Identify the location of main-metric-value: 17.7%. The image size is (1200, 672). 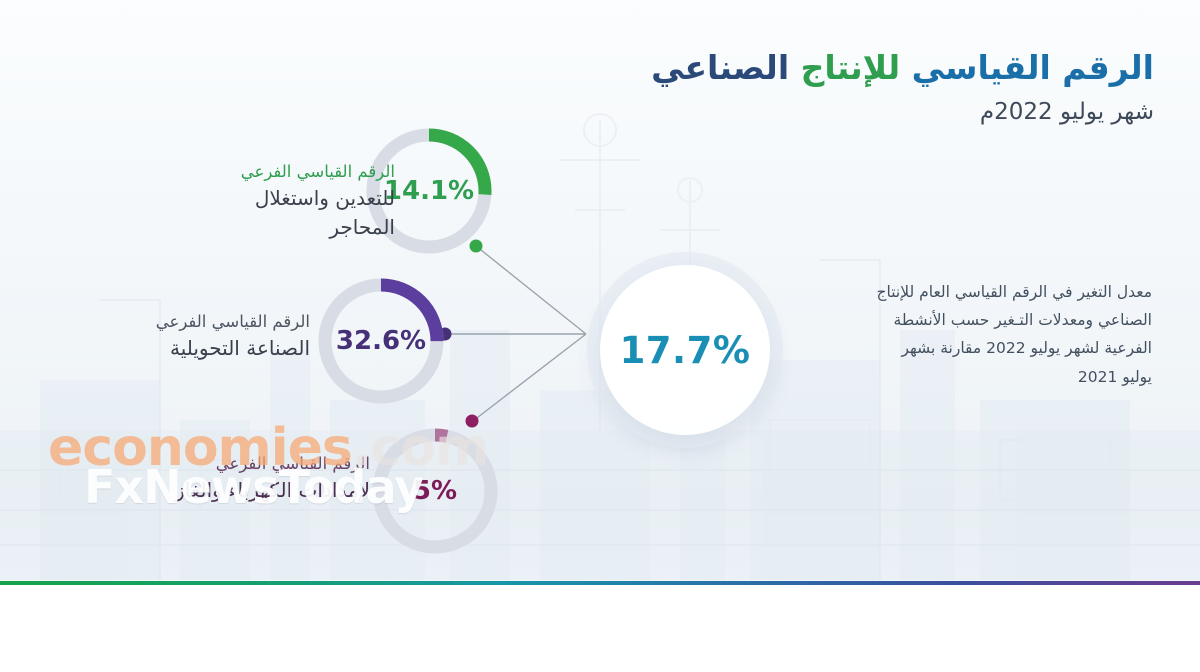
(685, 350).